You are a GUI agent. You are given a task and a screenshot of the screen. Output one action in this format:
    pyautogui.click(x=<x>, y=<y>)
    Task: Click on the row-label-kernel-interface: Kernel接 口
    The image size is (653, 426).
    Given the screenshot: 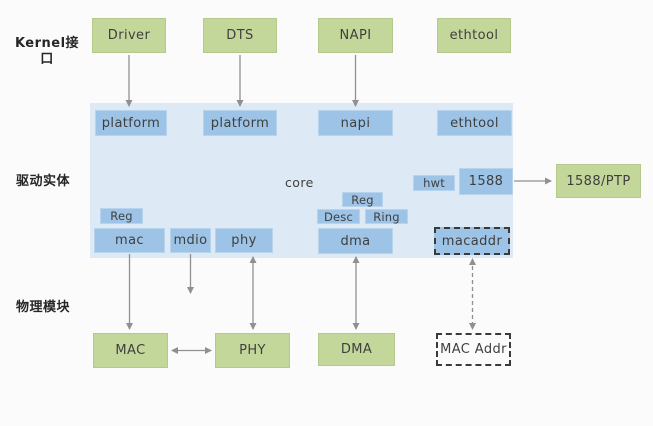 What is the action you would take?
    pyautogui.click(x=47, y=52)
    